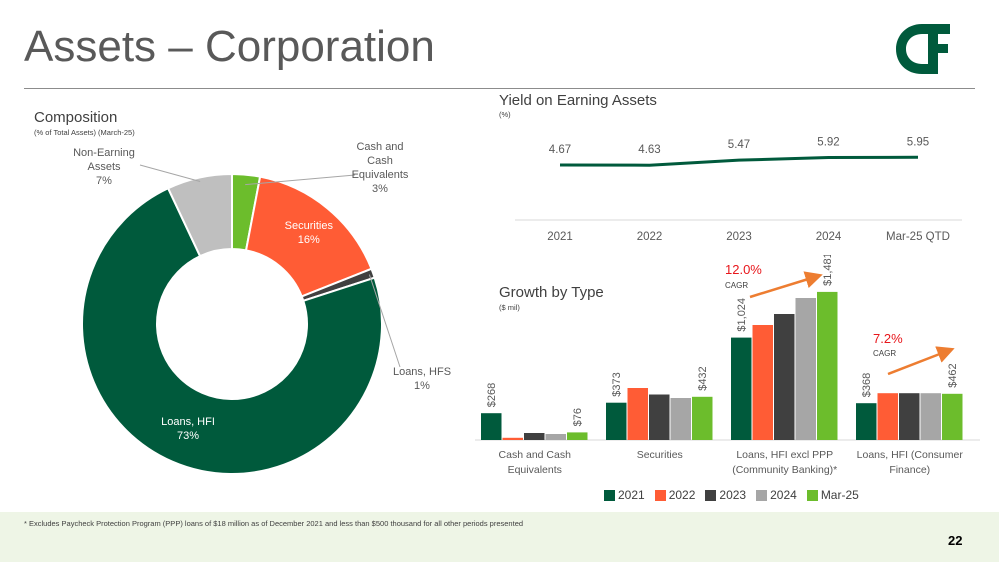  What do you see at coordinates (380, 168) in the screenshot?
I see `donut-label-cash: Cash and Cash Equivalents 3%` at bounding box center [380, 168].